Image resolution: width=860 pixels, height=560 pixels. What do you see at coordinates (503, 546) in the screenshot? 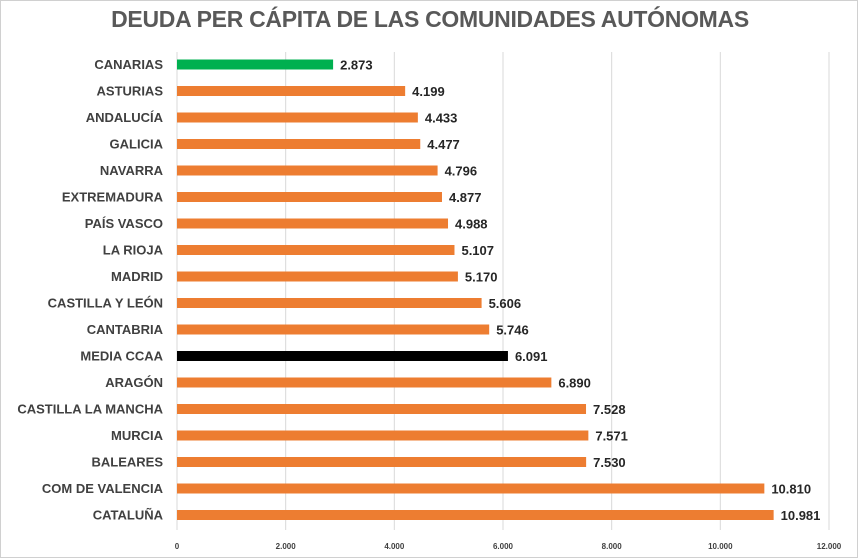
I see `x-tick-label: 6.000` at bounding box center [503, 546].